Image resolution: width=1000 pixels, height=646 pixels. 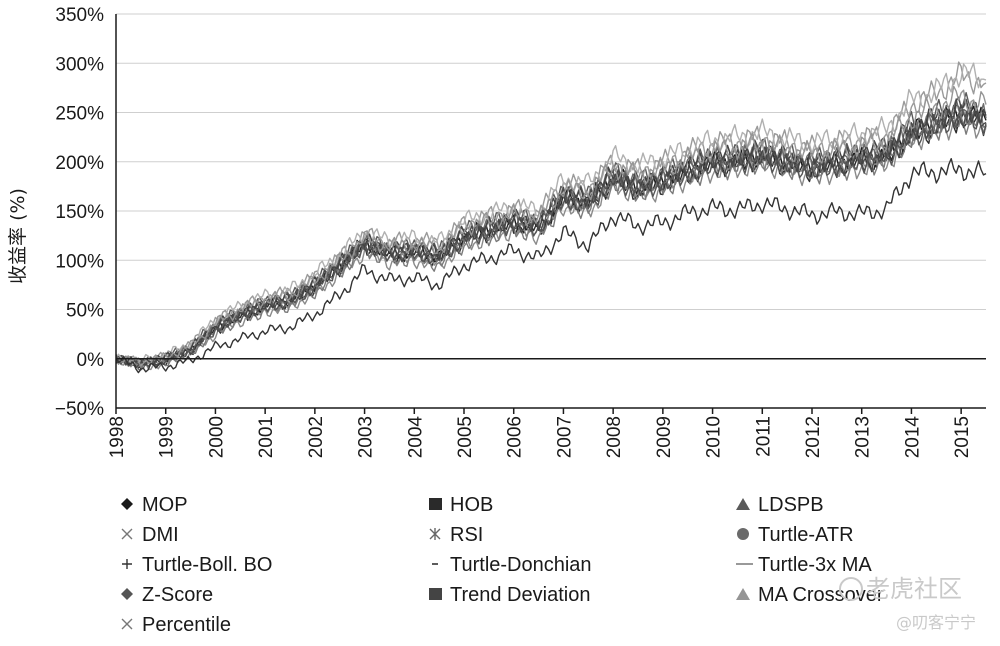 I want to click on legend-marker-plus-icon, so click(x=127, y=564).